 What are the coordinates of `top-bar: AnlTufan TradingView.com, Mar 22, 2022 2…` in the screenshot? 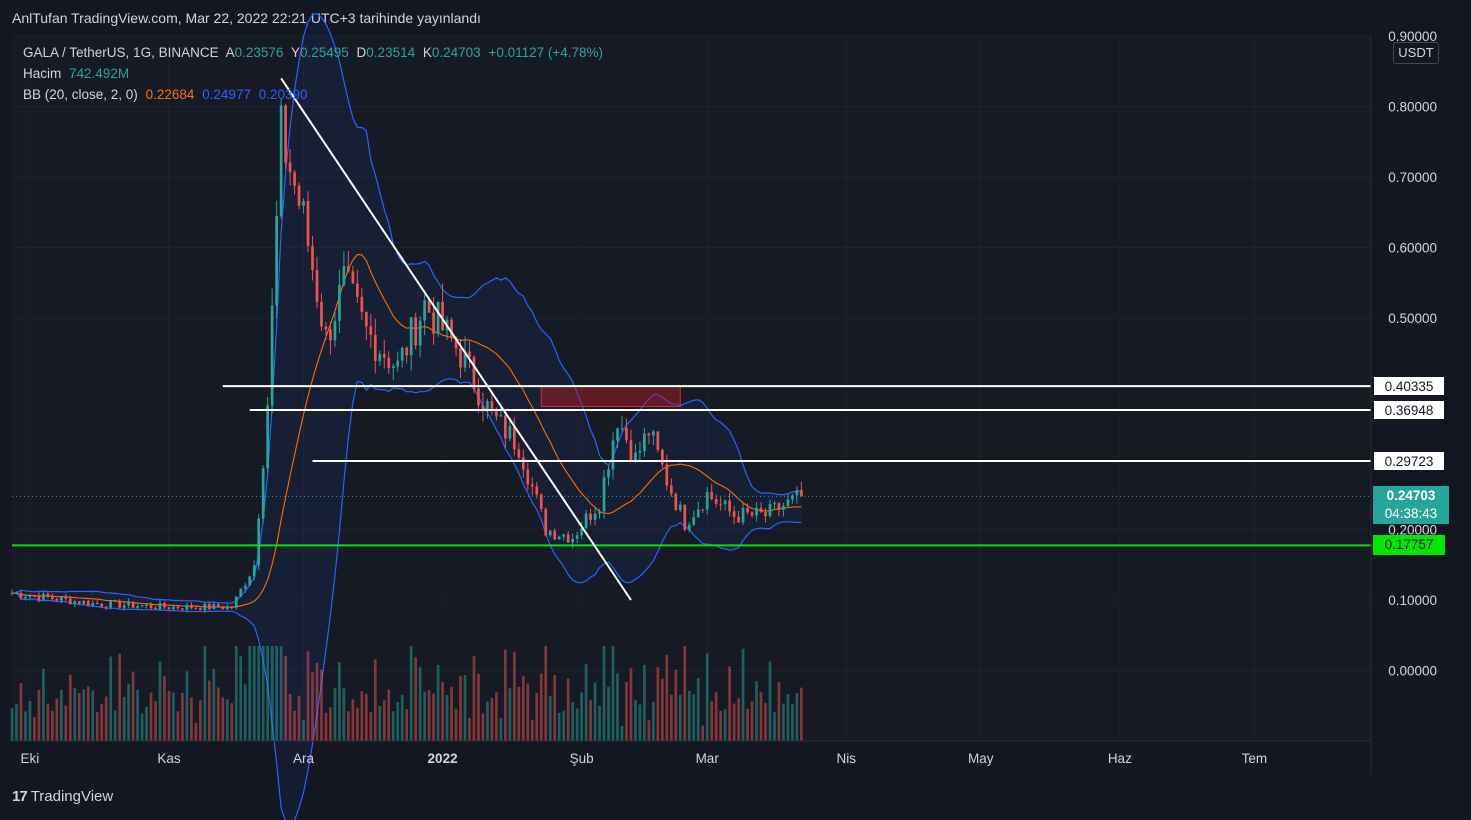 It's located at (735, 18).